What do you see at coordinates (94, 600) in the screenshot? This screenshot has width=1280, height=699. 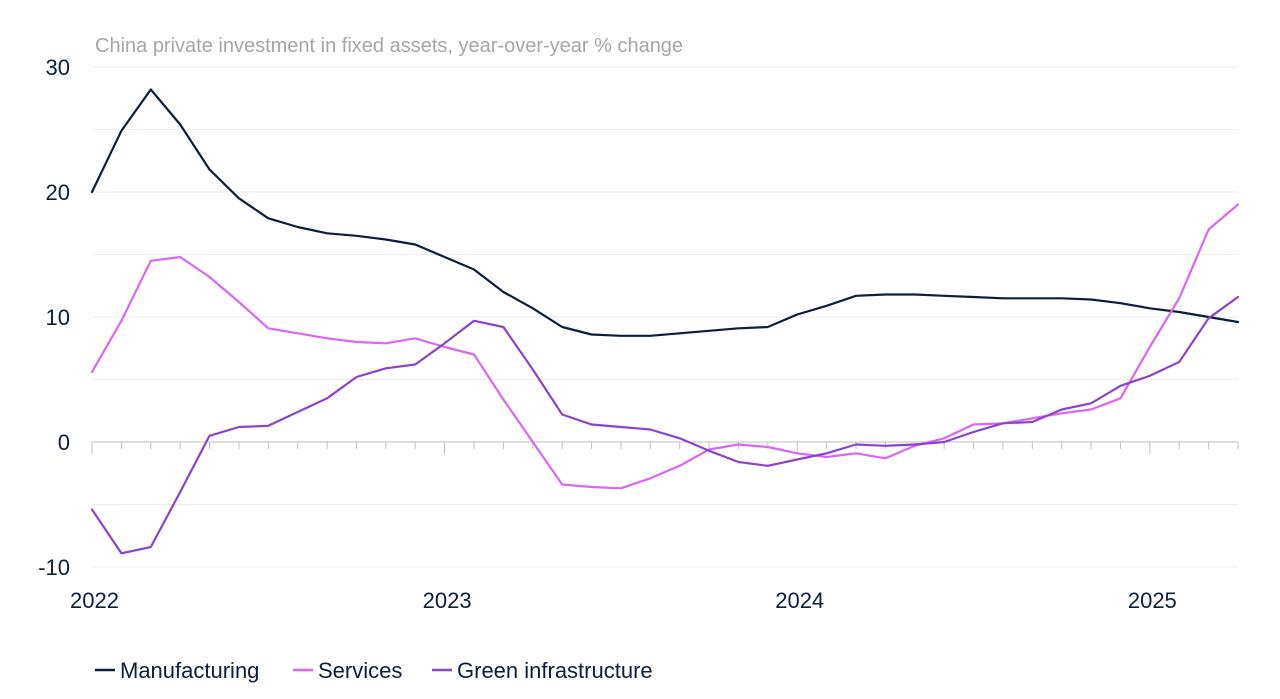 I see `x-tick-label: 2022` at bounding box center [94, 600].